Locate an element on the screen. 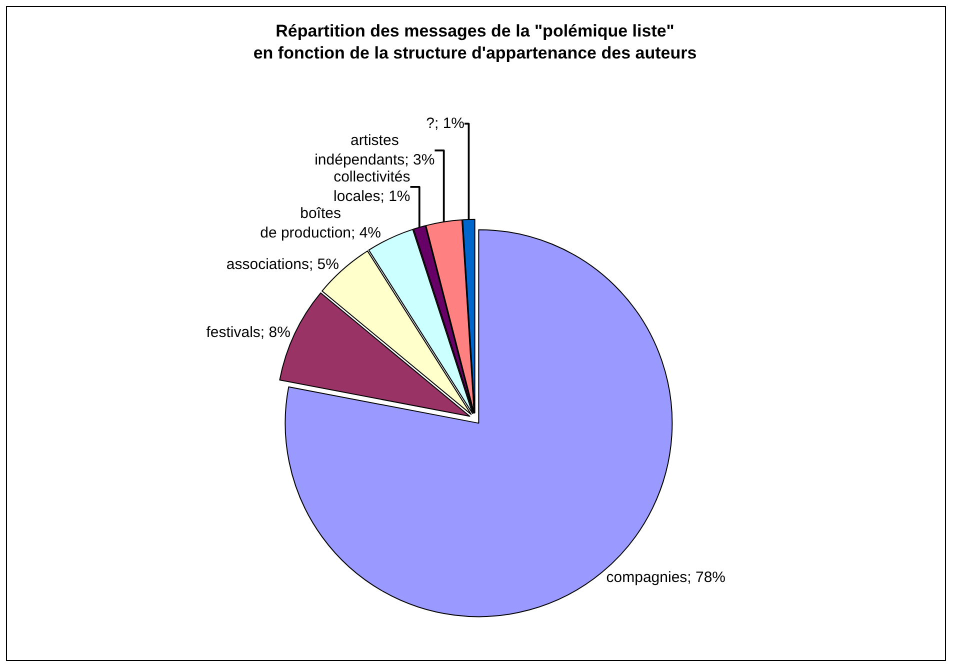 Image resolution: width=957 pixels, height=671 pixels. slice-label: festivals; 8% is located at coordinates (248, 332).